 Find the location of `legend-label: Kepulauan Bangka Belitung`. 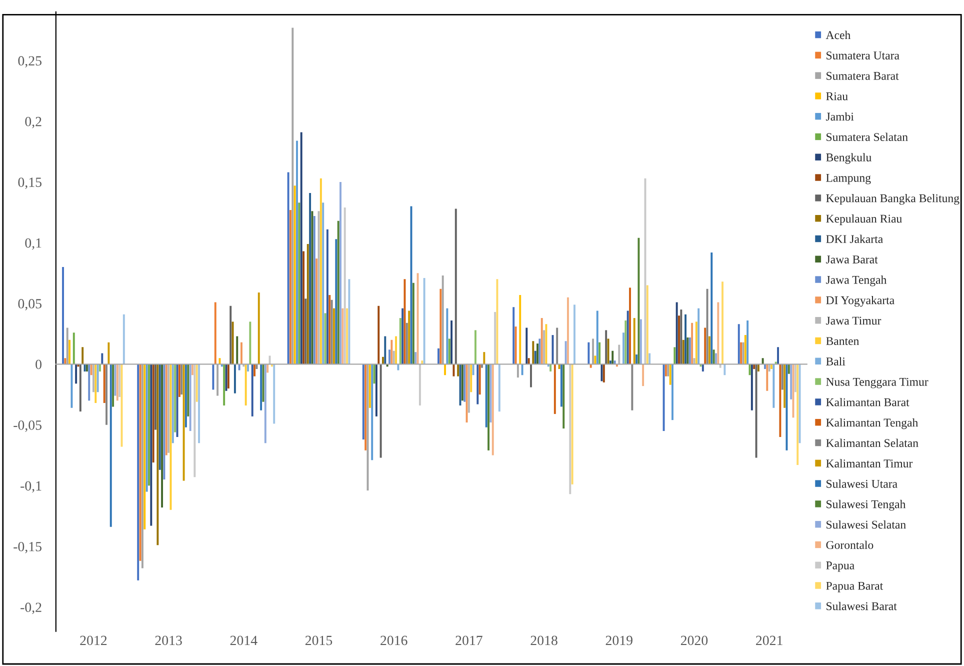

legend-label: Kepulauan Bangka Belitung is located at coordinates (893, 199).